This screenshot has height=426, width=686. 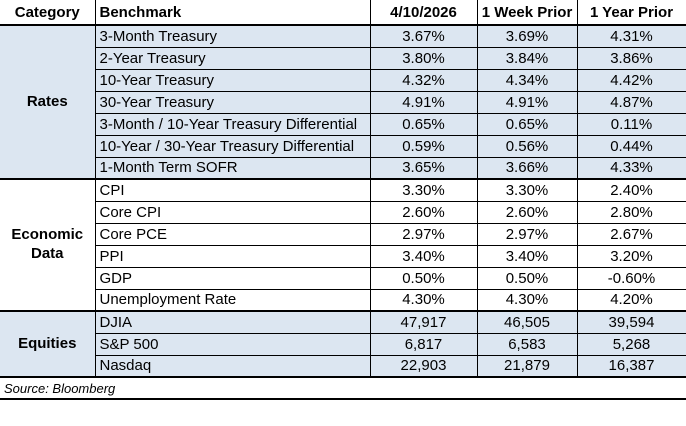 I want to click on benchmark-cell: Nasdaq, so click(x=232, y=366).